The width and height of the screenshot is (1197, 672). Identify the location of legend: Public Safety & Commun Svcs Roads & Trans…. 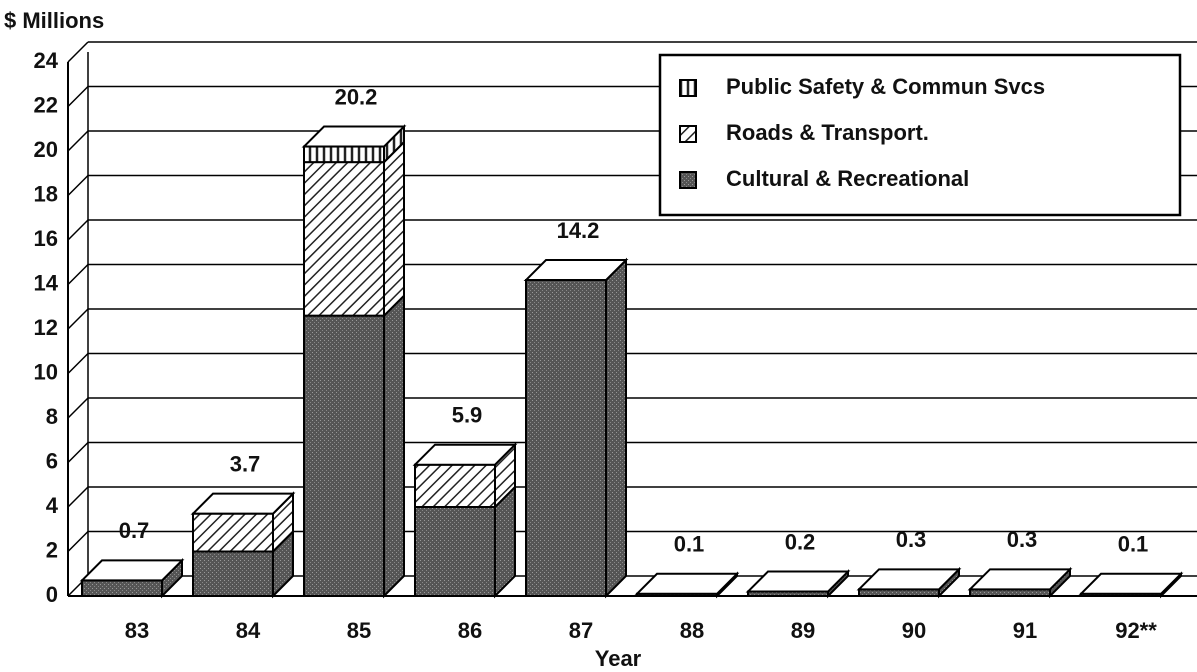
(920, 135).